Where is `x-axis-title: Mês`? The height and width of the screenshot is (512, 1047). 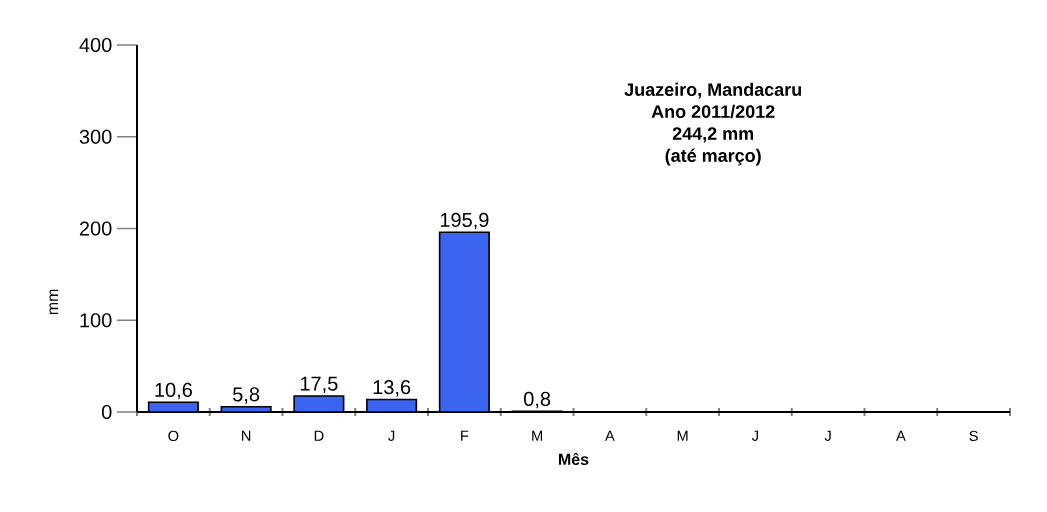
x-axis-title: Mês is located at coordinates (574, 459).